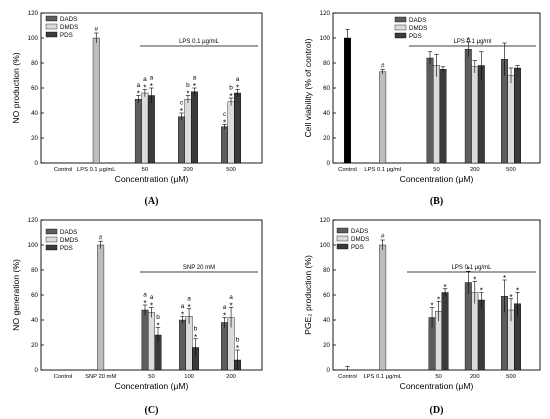 Image resolution: width=550 pixels, height=419 pixels. What do you see at coordinates (382, 377) in the screenshot?
I see `x-tick-label: LPS 0.1 μg/mL` at bounding box center [382, 377].